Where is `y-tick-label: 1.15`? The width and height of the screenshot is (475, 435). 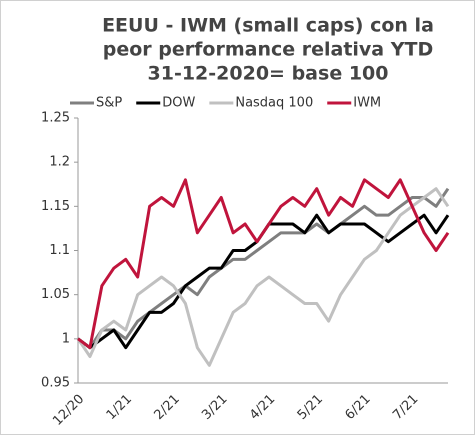
y-tick-label: 1.15 is located at coordinates (55, 206).